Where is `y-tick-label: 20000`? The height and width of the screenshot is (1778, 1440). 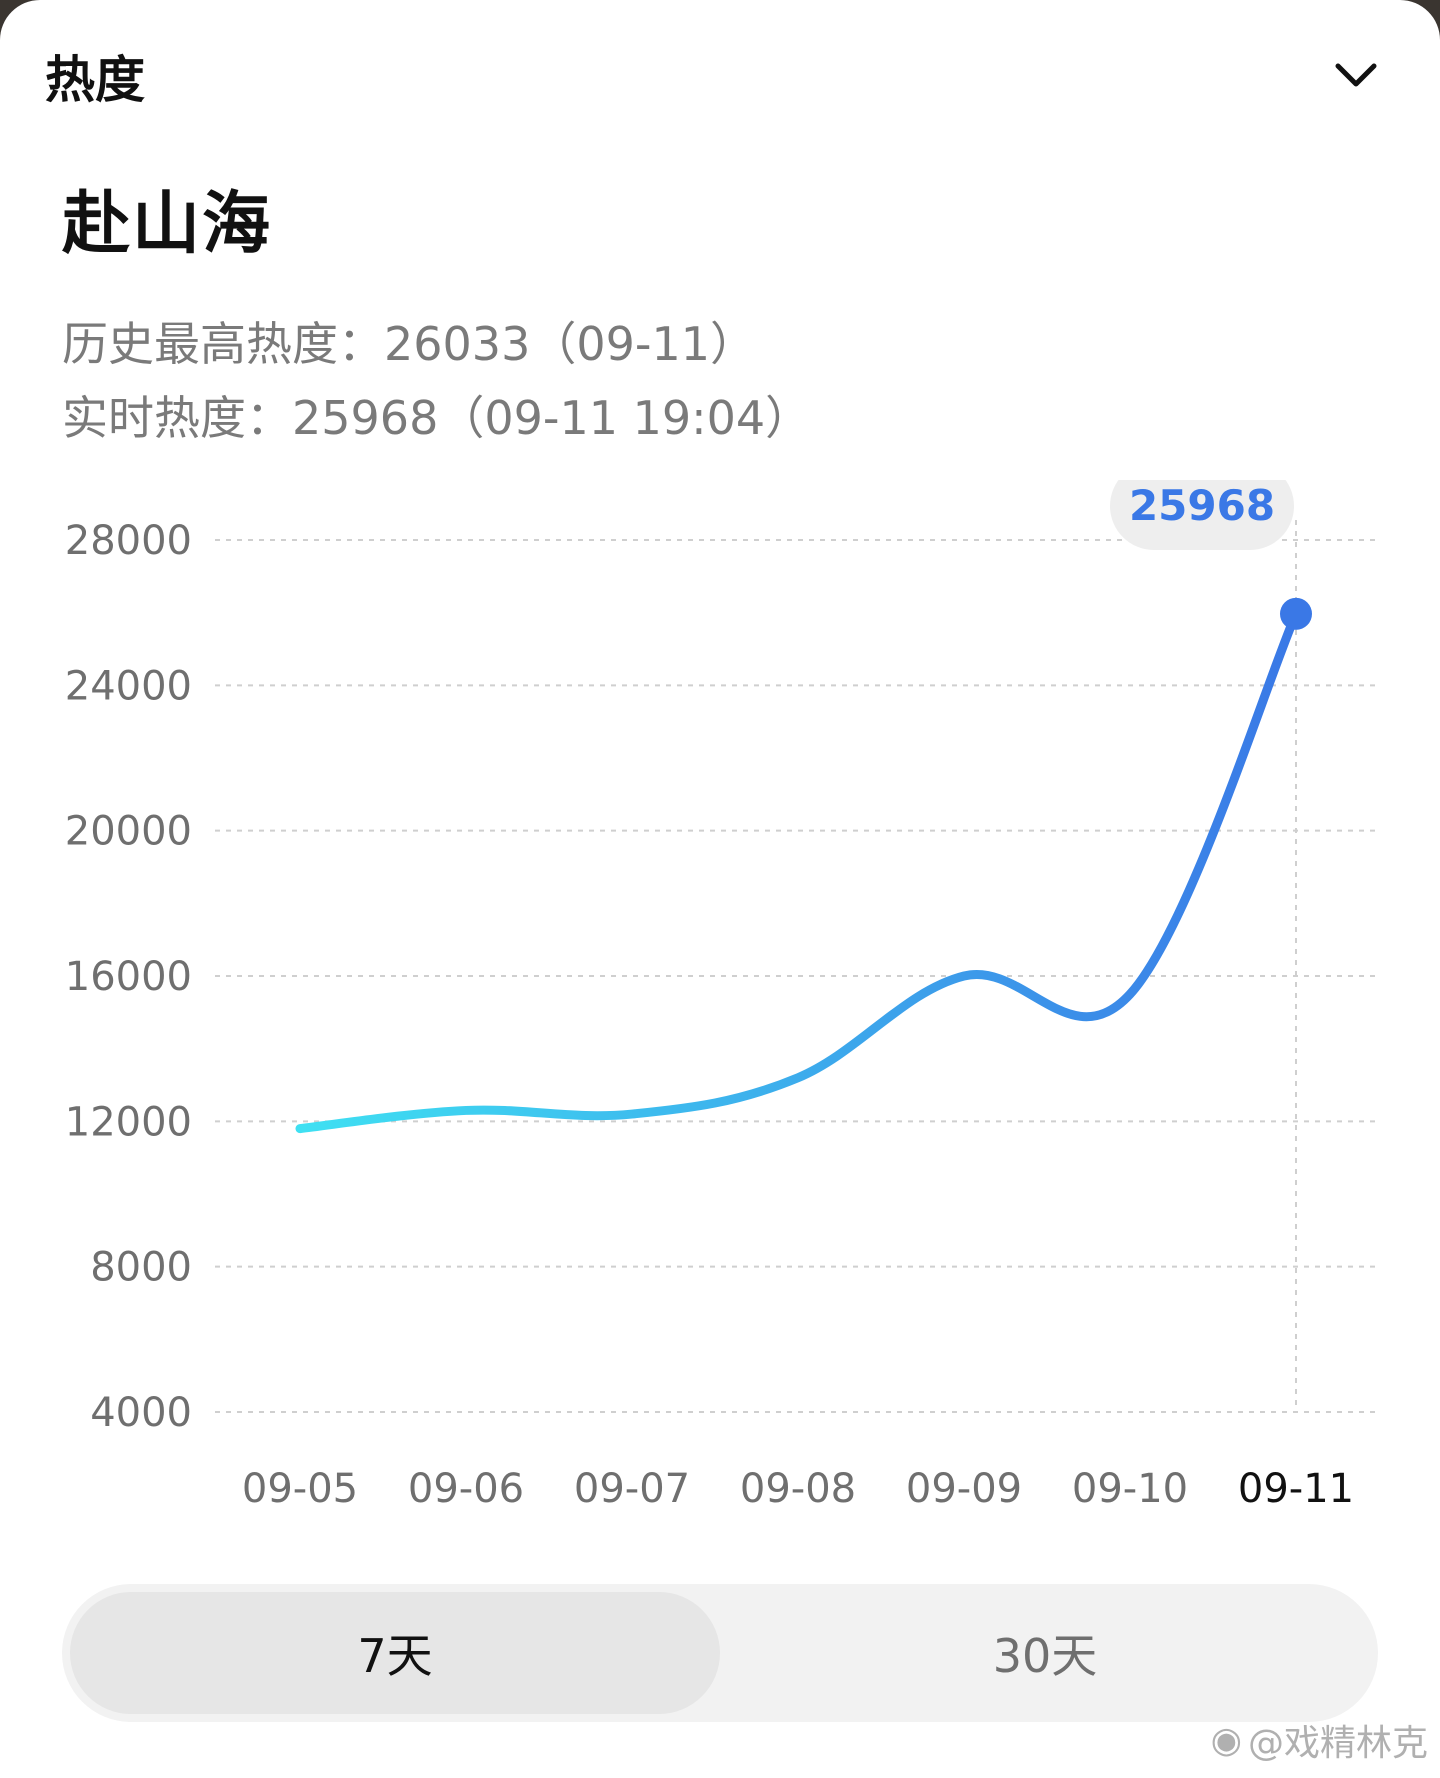 y-tick-label: 20000 is located at coordinates (128, 832).